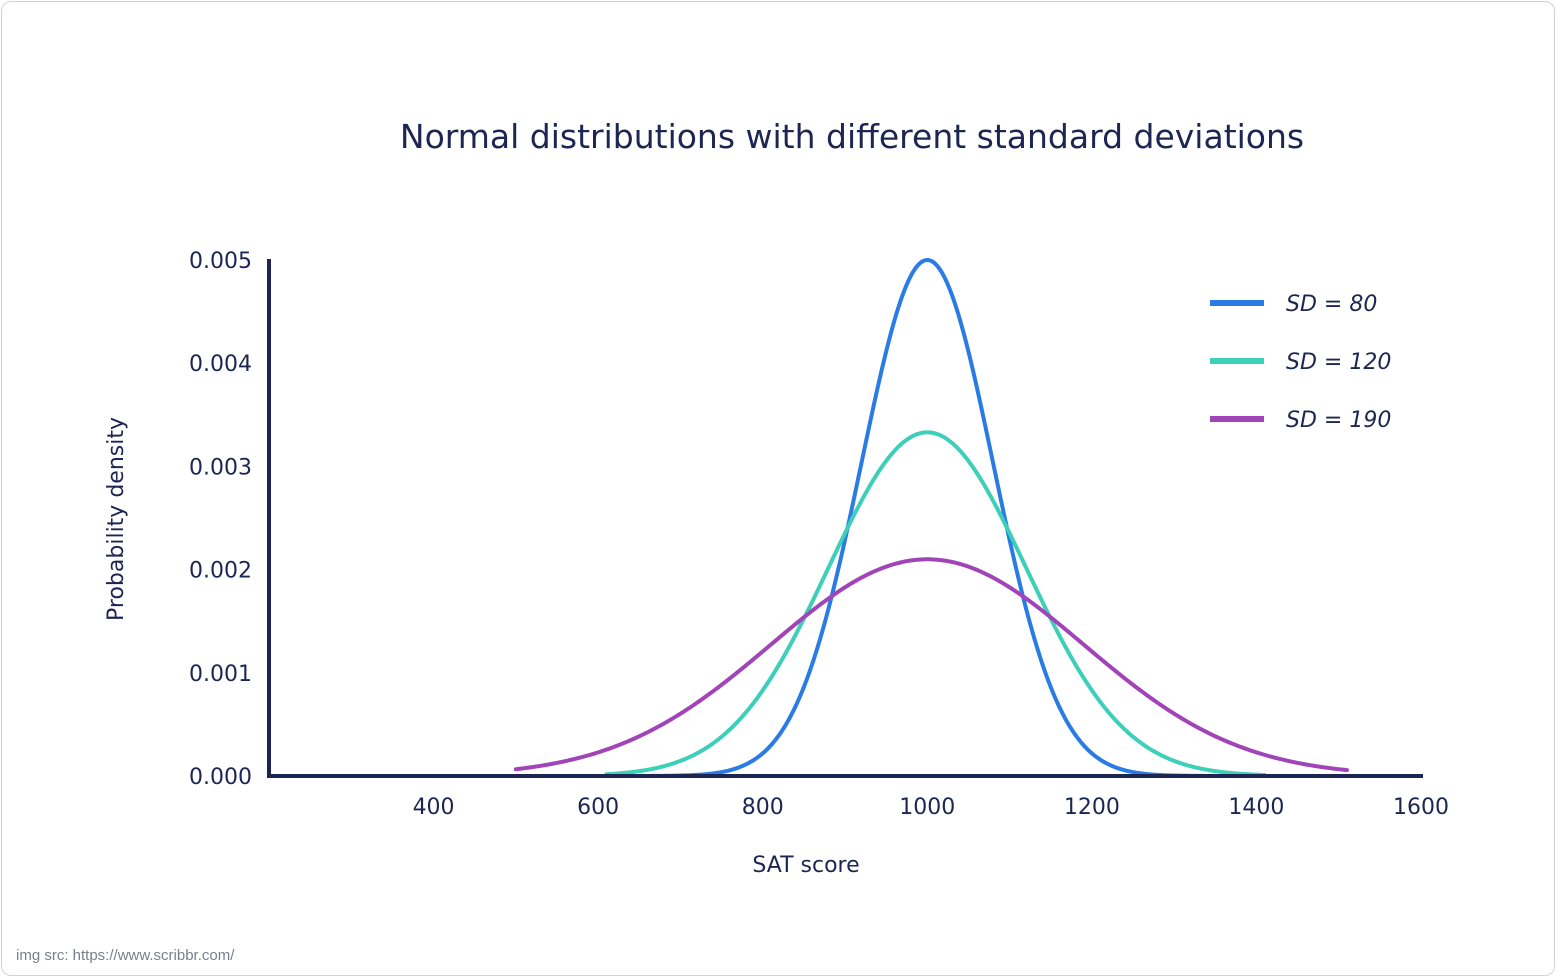 Image resolution: width=1558 pixels, height=979 pixels. What do you see at coordinates (1338, 362) in the screenshot?
I see `legend-label-sd-120: SD = 120` at bounding box center [1338, 362].